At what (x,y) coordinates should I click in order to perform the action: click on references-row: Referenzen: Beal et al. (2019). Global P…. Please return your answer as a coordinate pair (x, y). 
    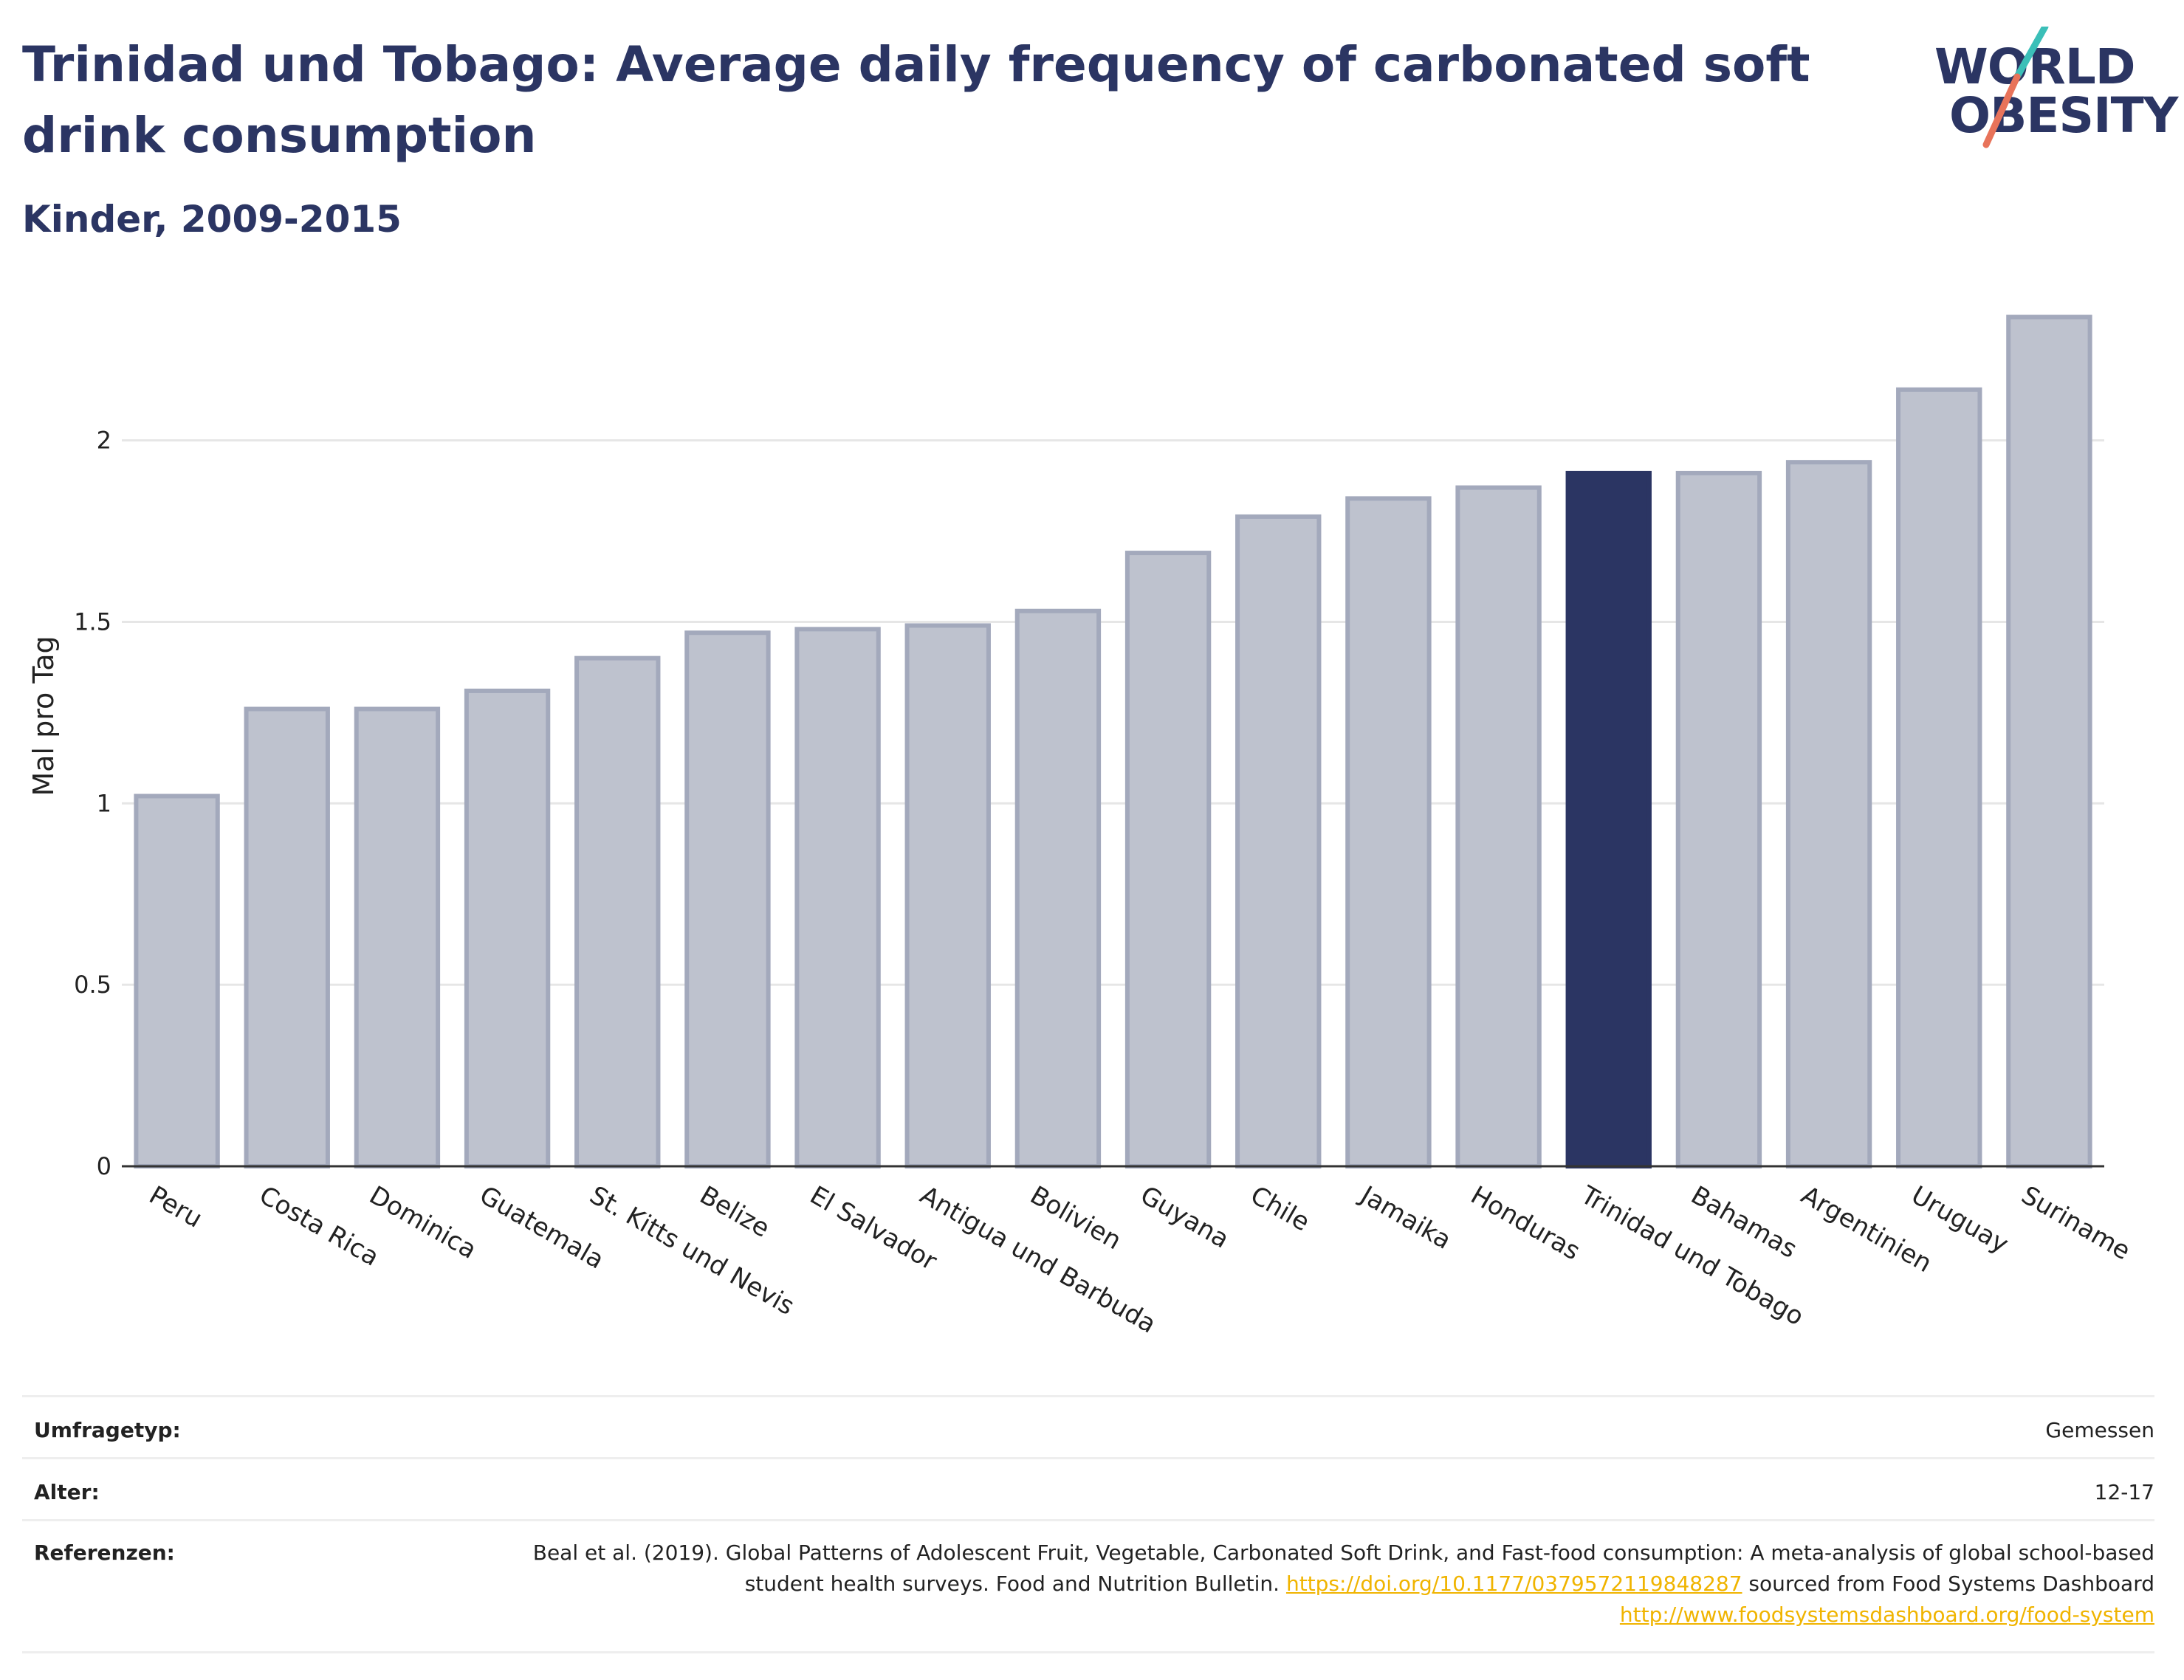
    Looking at the image, I should click on (1088, 1586).